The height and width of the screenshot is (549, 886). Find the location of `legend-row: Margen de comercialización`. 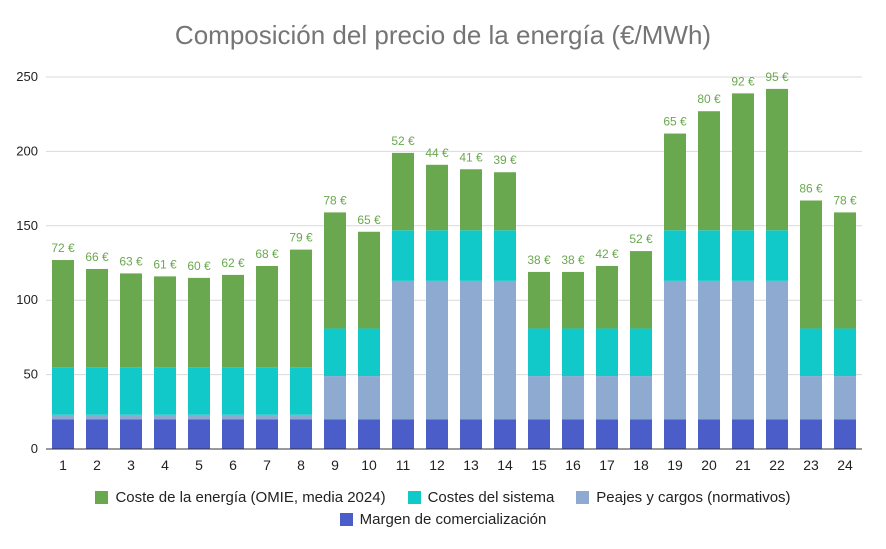

legend-row: Margen de comercialización is located at coordinates (443, 519).